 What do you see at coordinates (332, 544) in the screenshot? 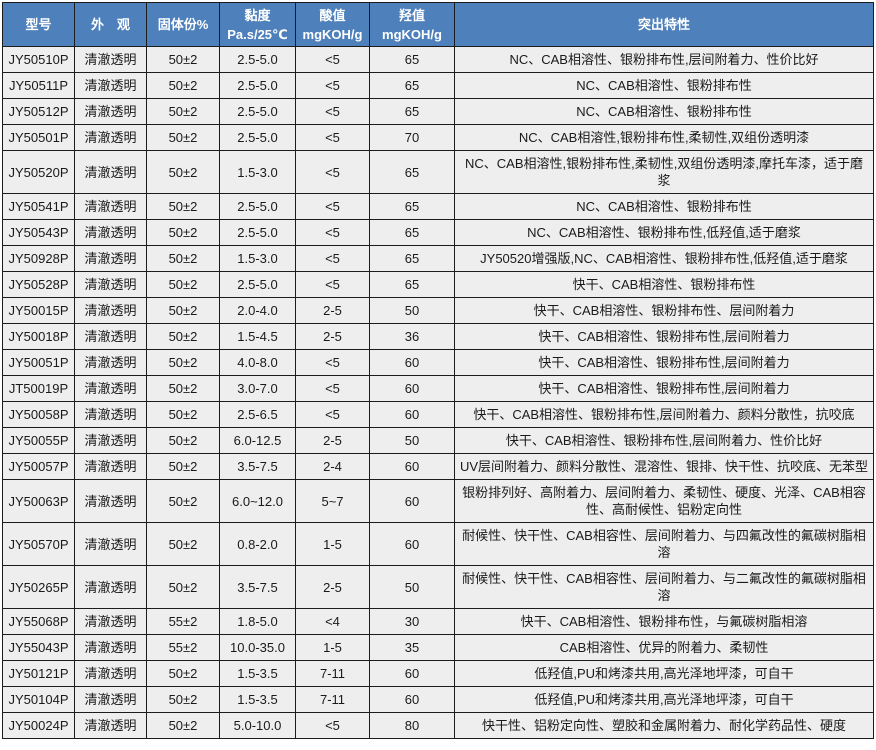
I see `cell-acid: 1-5` at bounding box center [332, 544].